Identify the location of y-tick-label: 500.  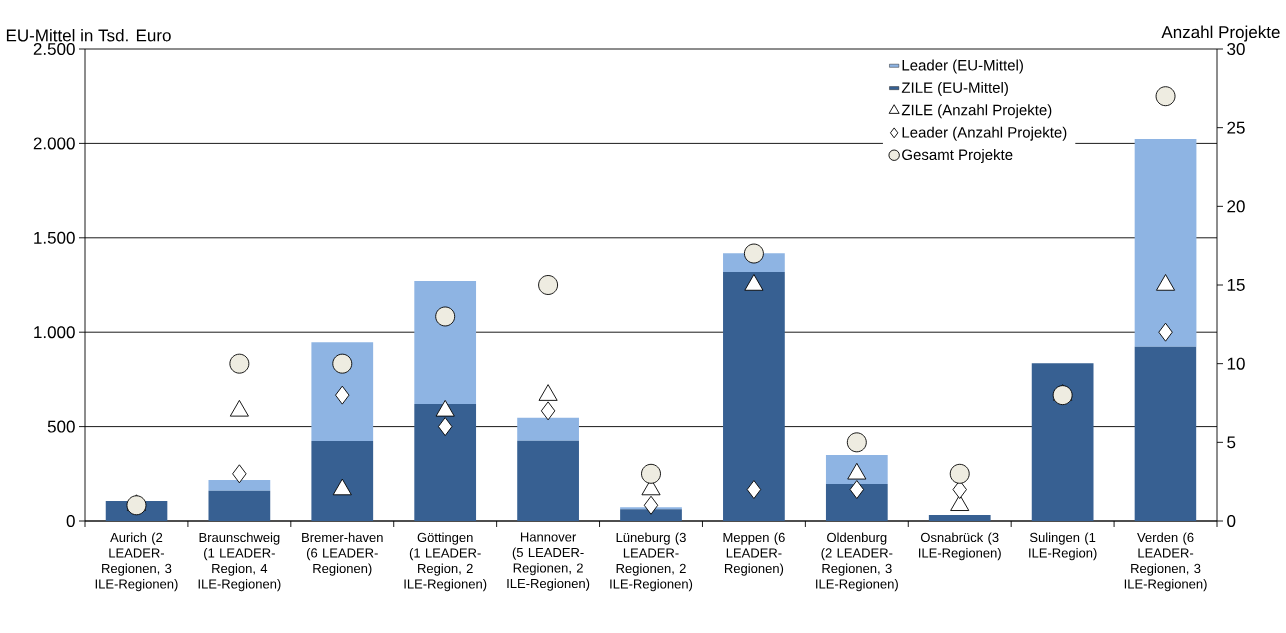
(61, 426).